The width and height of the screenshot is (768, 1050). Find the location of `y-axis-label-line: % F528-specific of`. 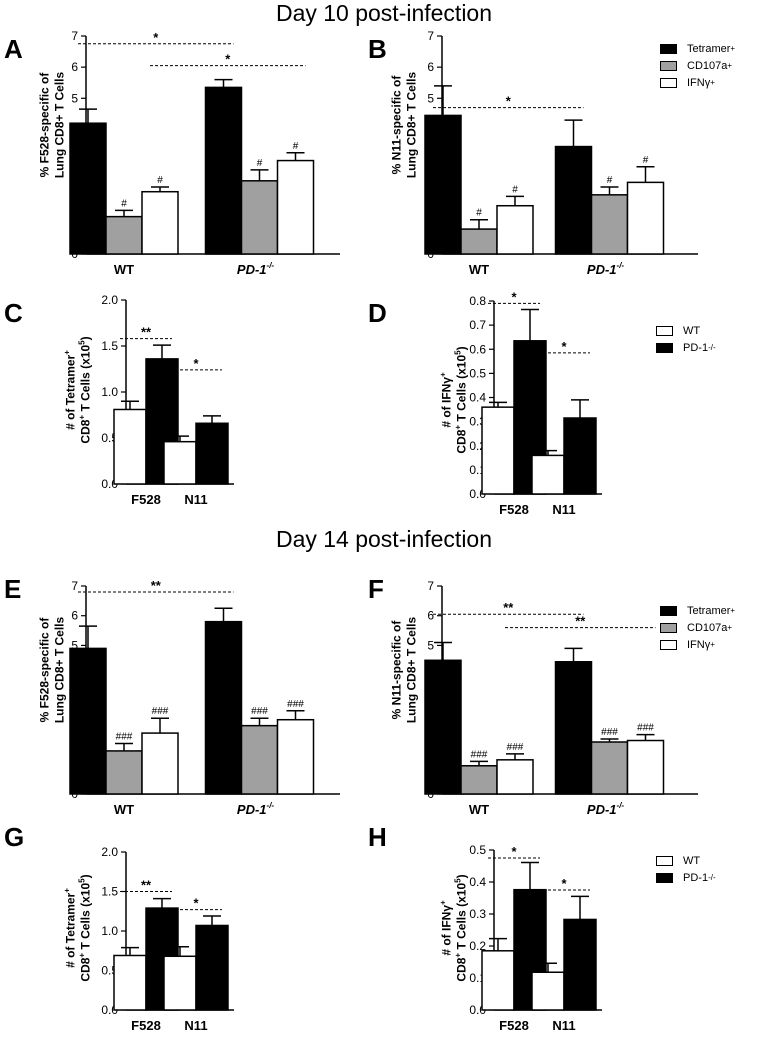

y-axis-label-line: % F528-specific of is located at coordinates (45, 670).